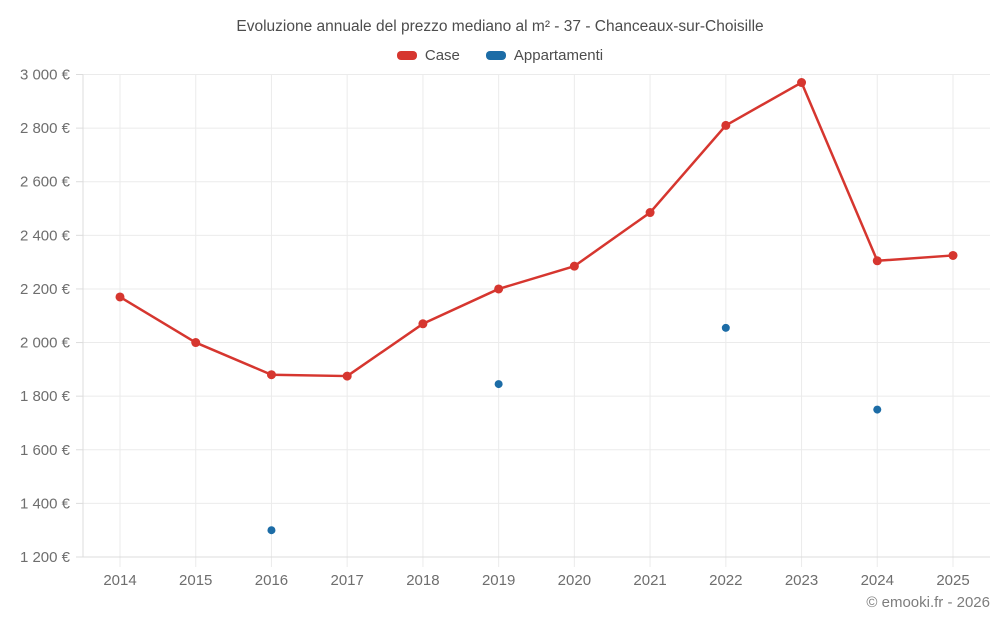  I want to click on copyright: © emooki.fr - 2026, so click(928, 602).